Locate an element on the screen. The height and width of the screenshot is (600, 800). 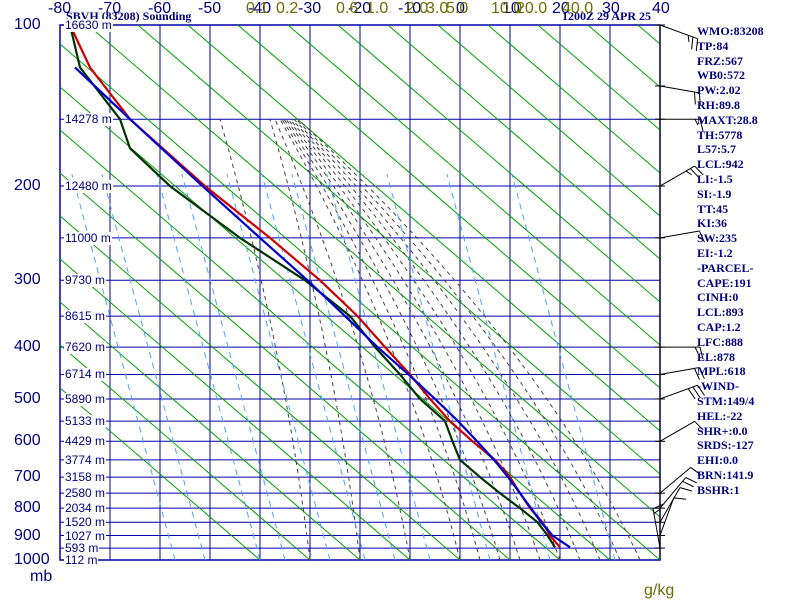
temp-tick--20: -20 is located at coordinates (360, 8).